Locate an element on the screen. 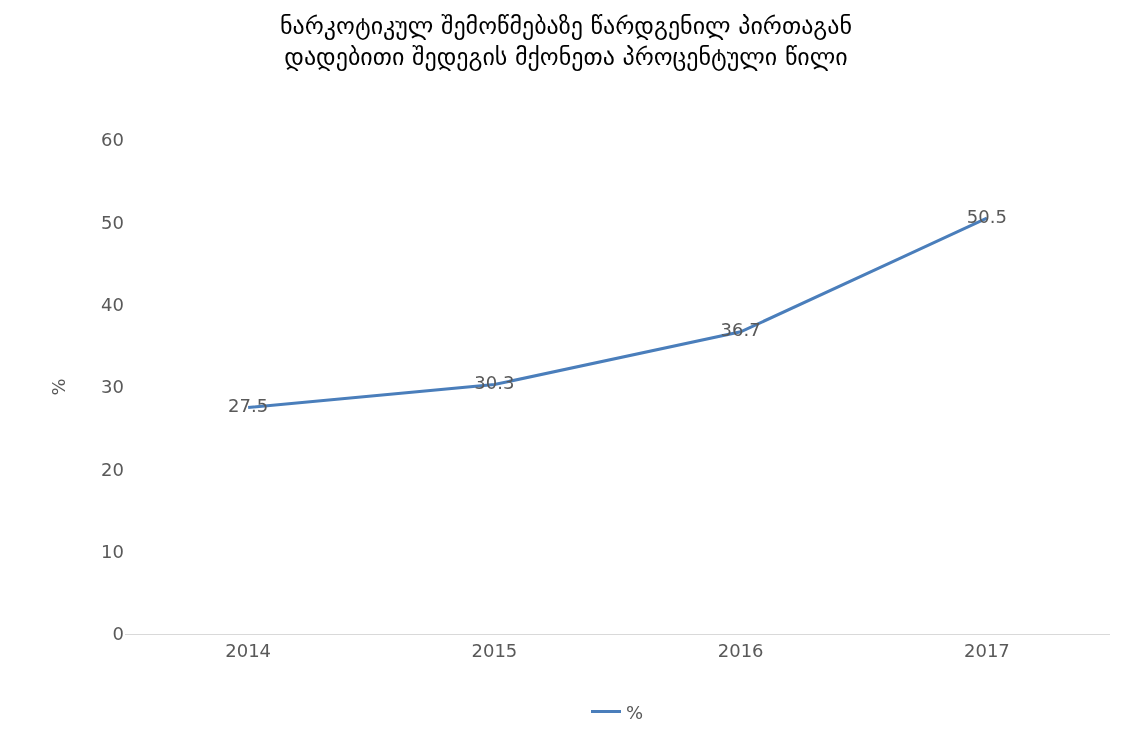 This screenshot has width=1132, height=756. chart-title: ნარკოტიკულ შემოწმებაზე წარდგენილ პირთაგან დადებითი შედეგის მქონეთა პროცენტული წილი is located at coordinates (566, 42).